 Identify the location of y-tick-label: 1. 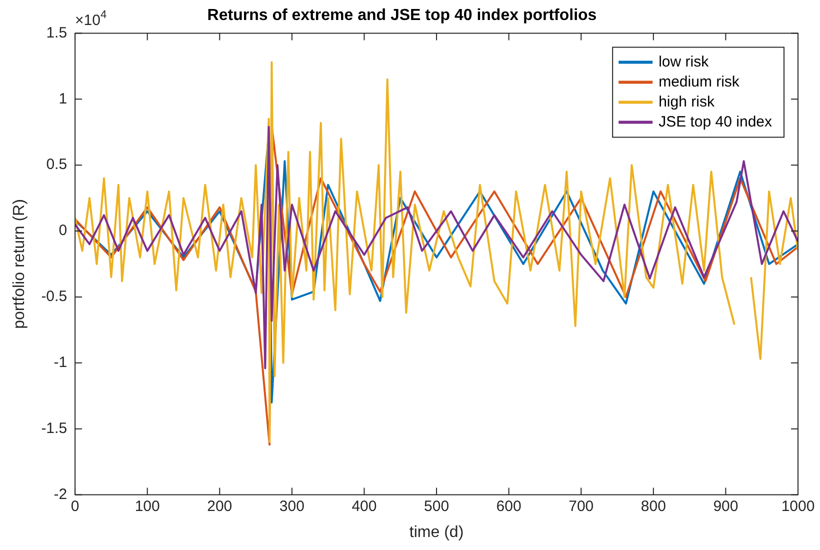
(63, 99).